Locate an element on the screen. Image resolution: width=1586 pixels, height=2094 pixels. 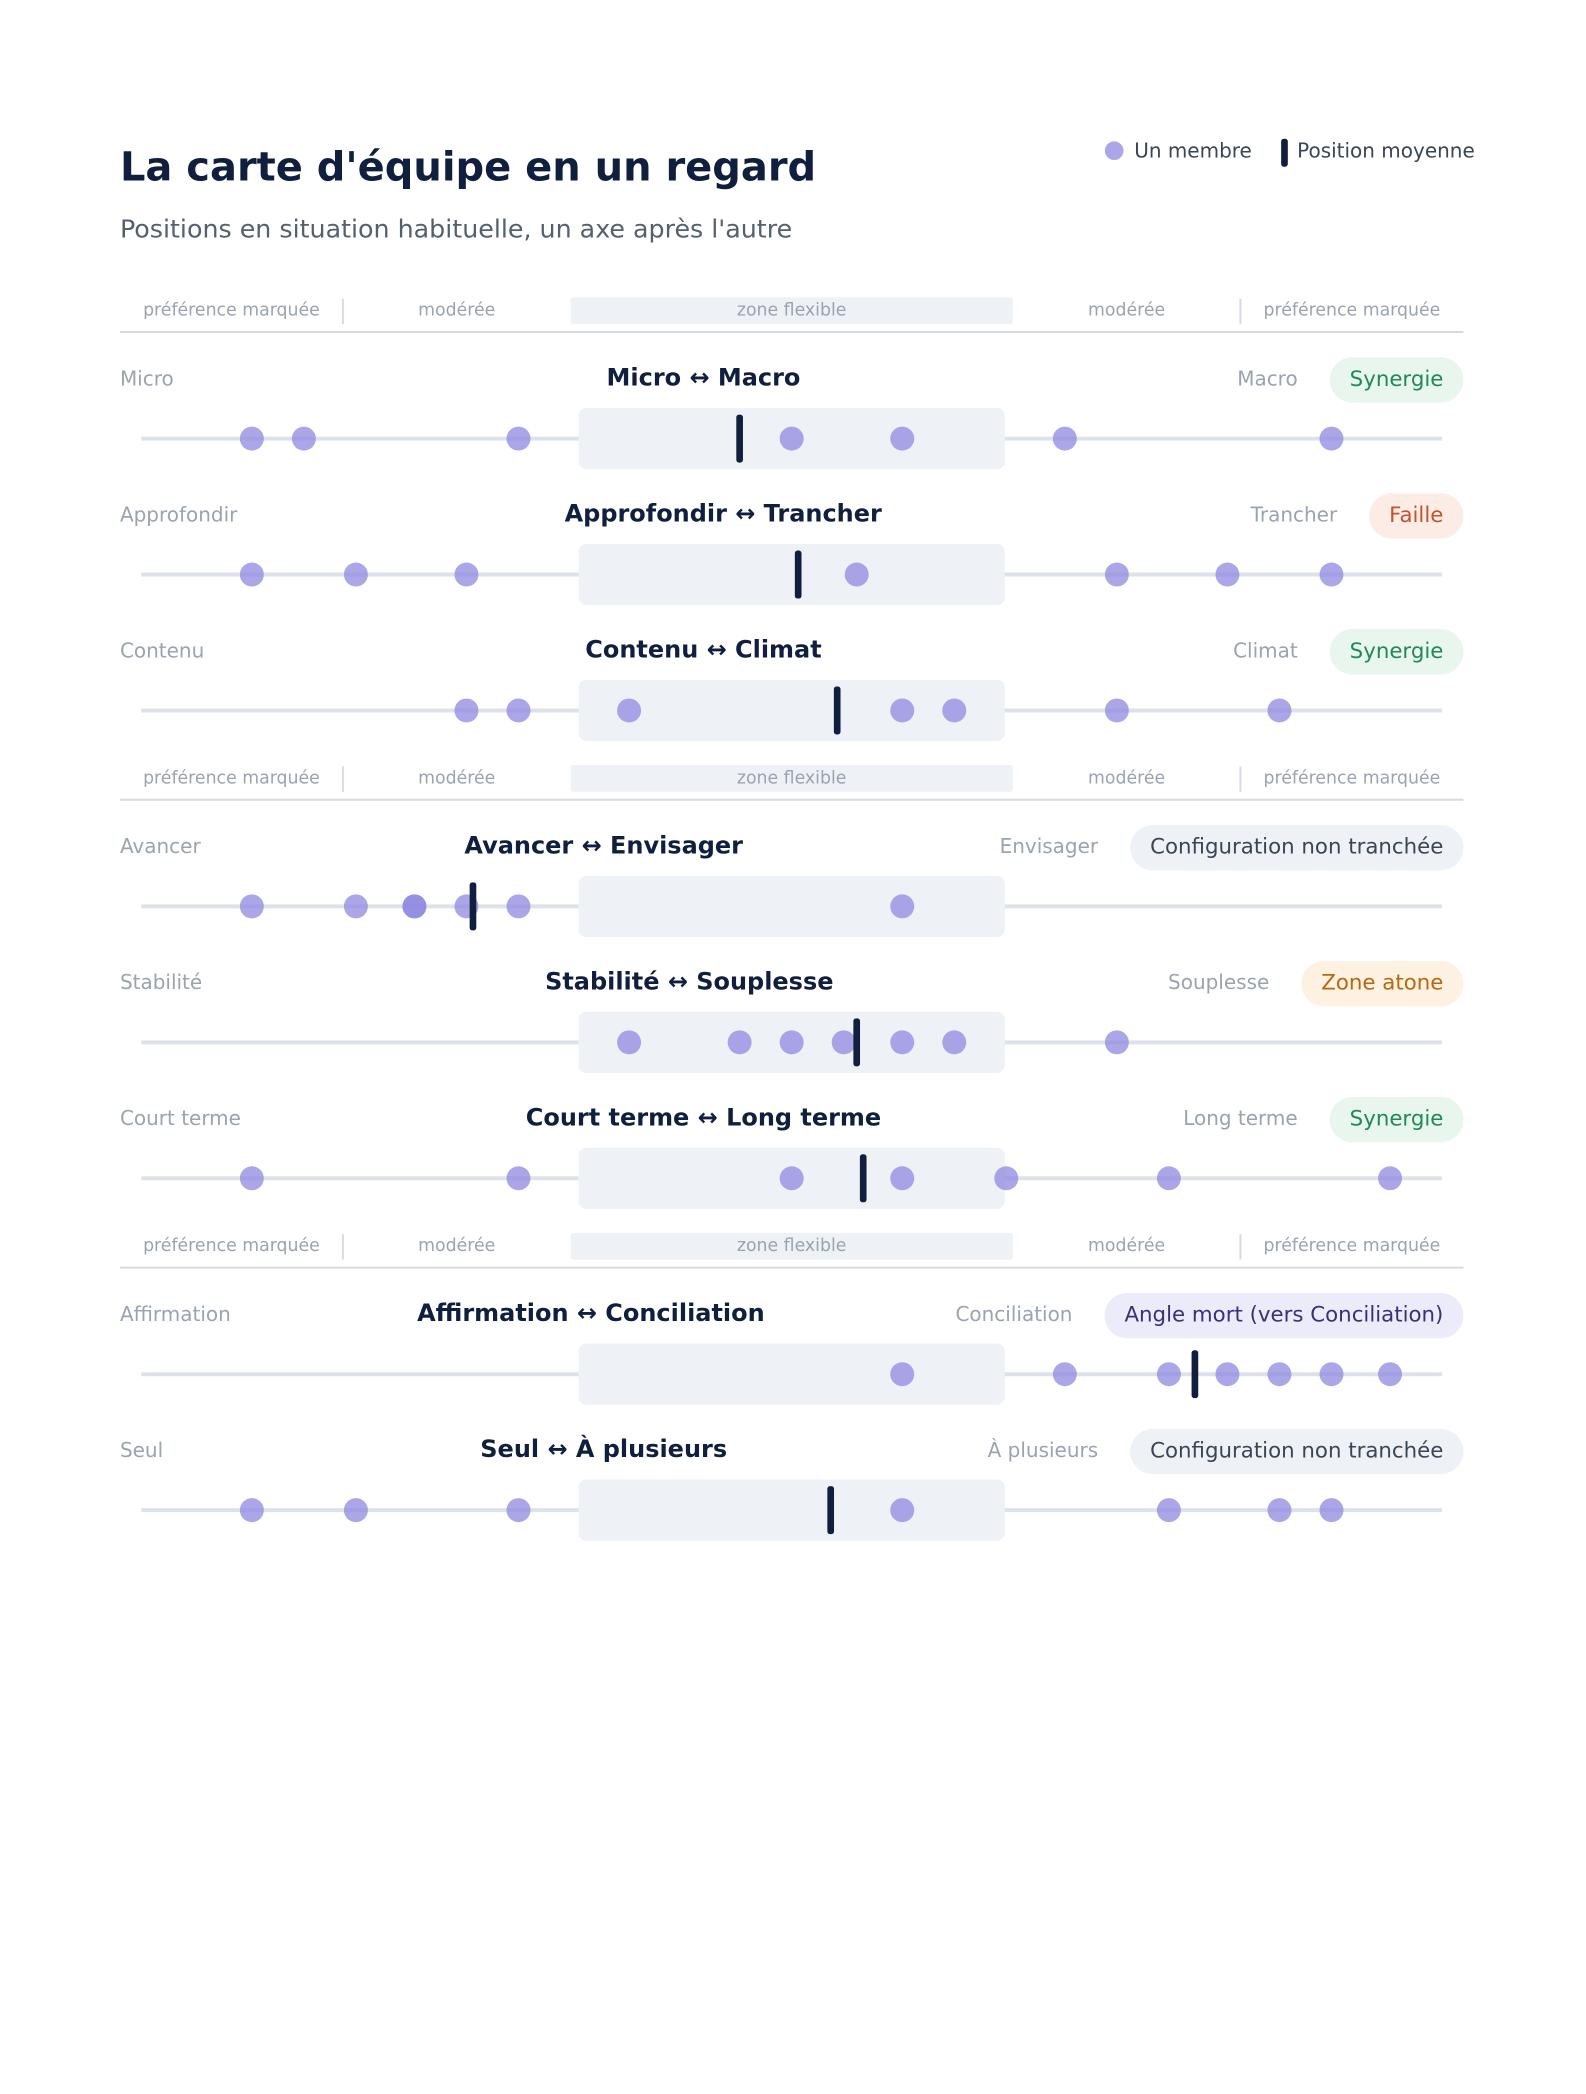
legend-label: Un membre is located at coordinates (1193, 151).